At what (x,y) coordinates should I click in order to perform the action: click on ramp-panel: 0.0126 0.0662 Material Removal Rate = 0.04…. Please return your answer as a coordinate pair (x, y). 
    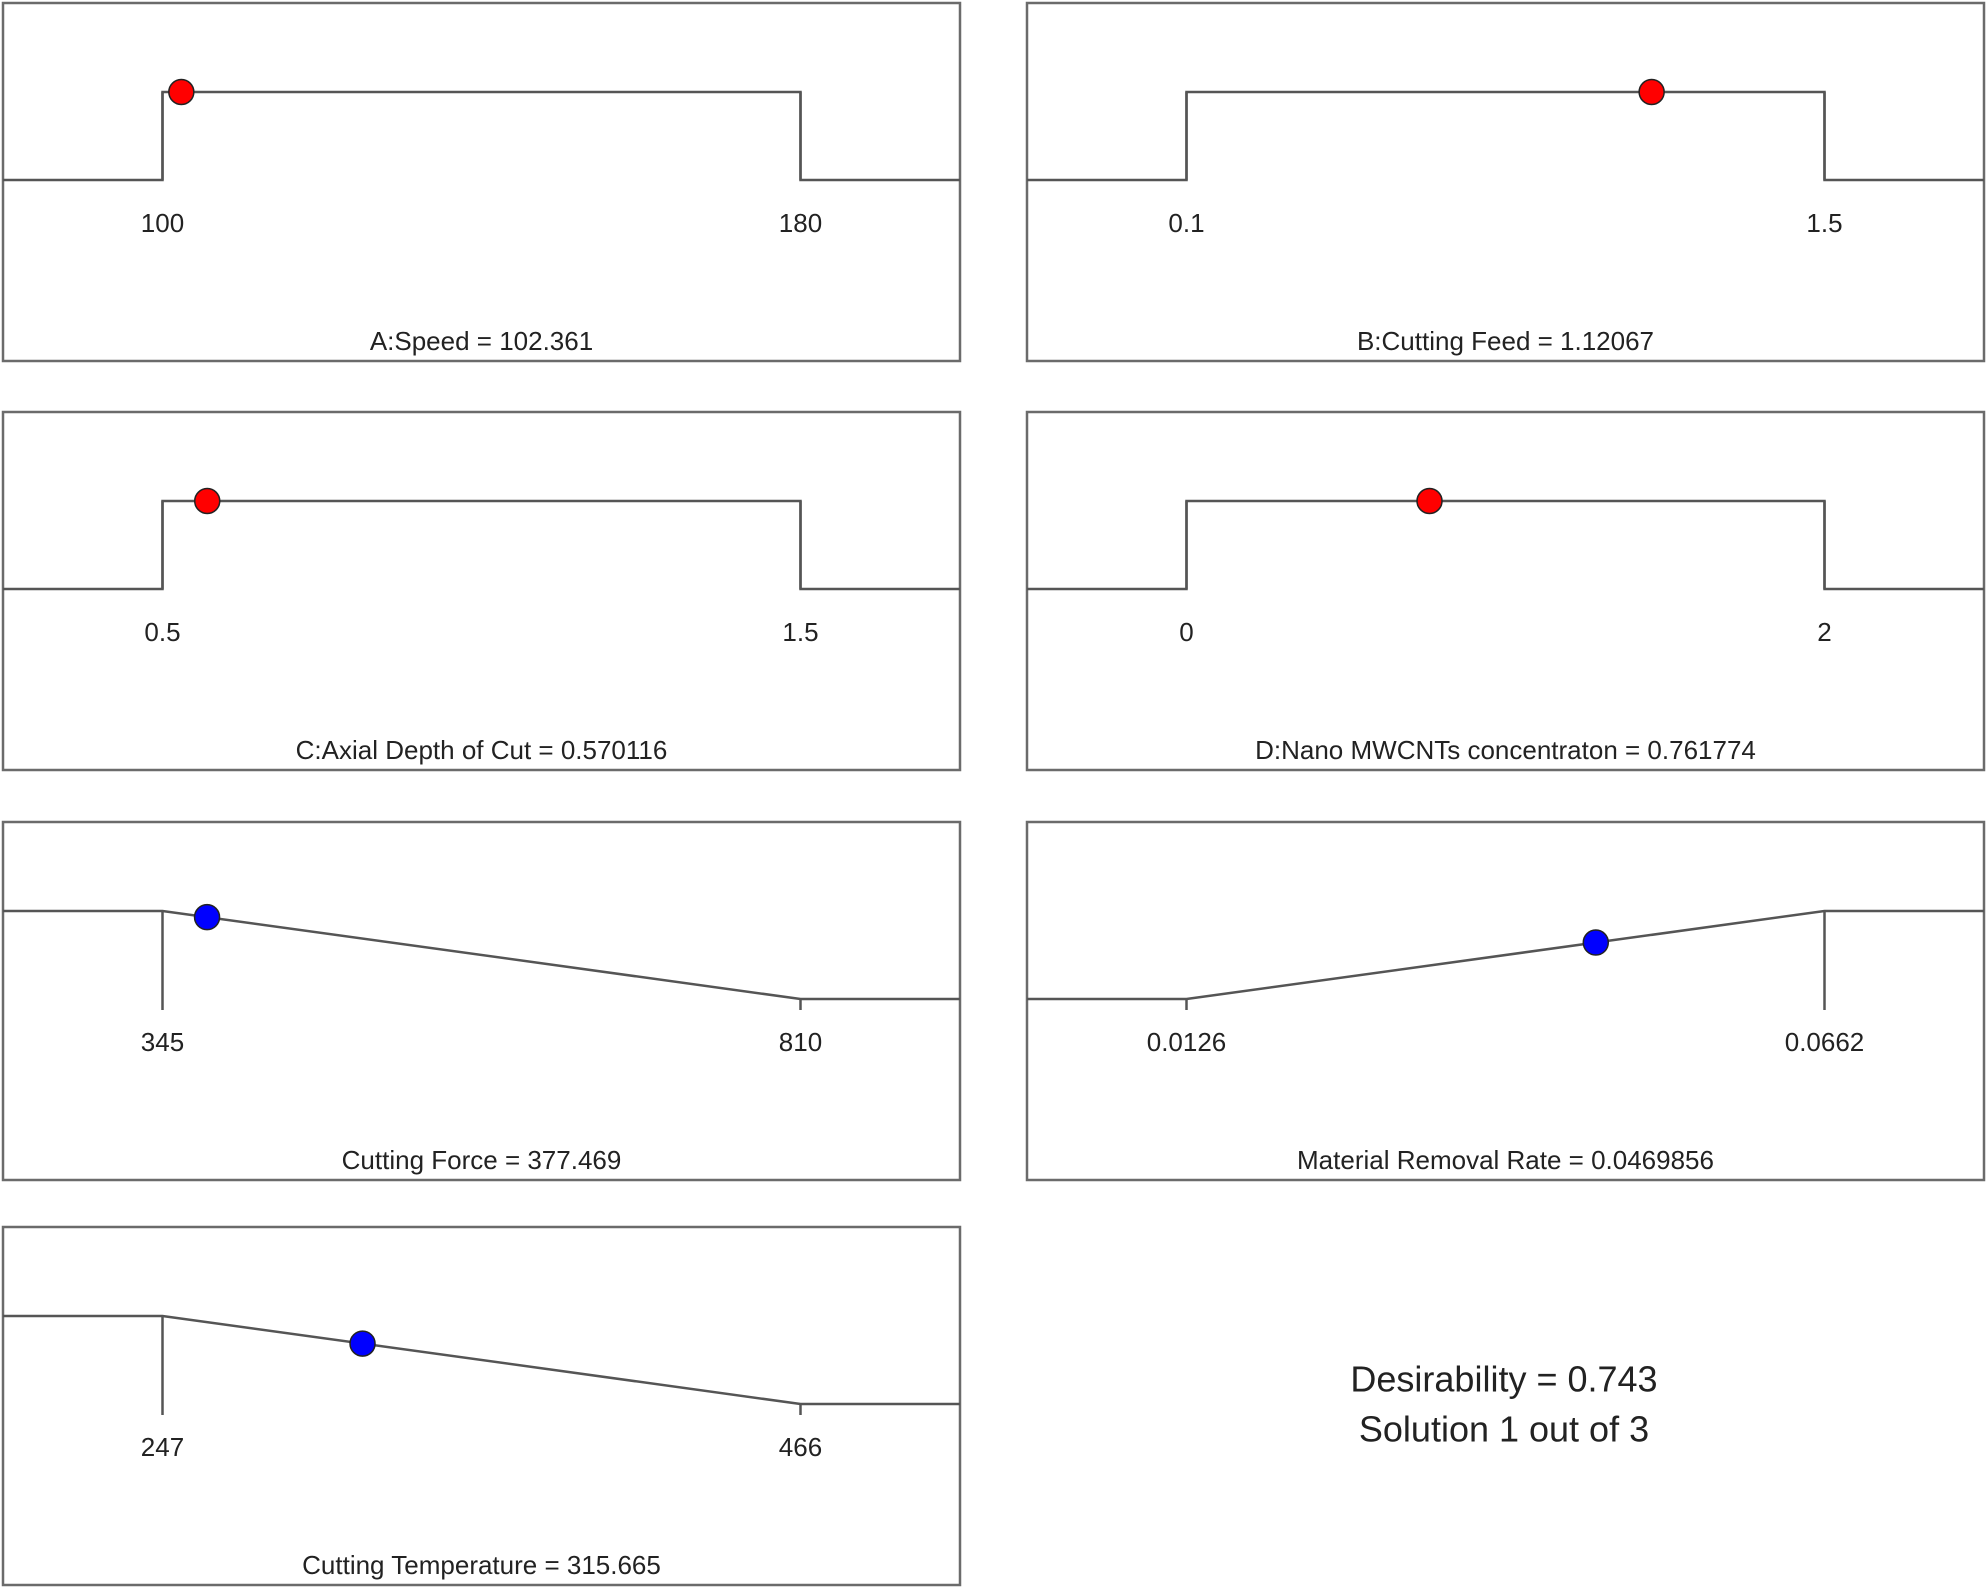
    Looking at the image, I should click on (1505, 1001).